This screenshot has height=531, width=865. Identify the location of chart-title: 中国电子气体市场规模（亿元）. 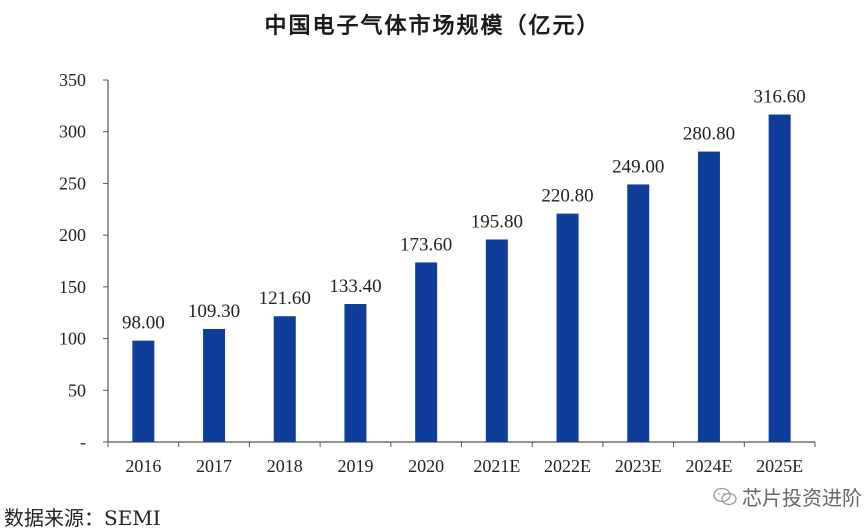
(432, 26).